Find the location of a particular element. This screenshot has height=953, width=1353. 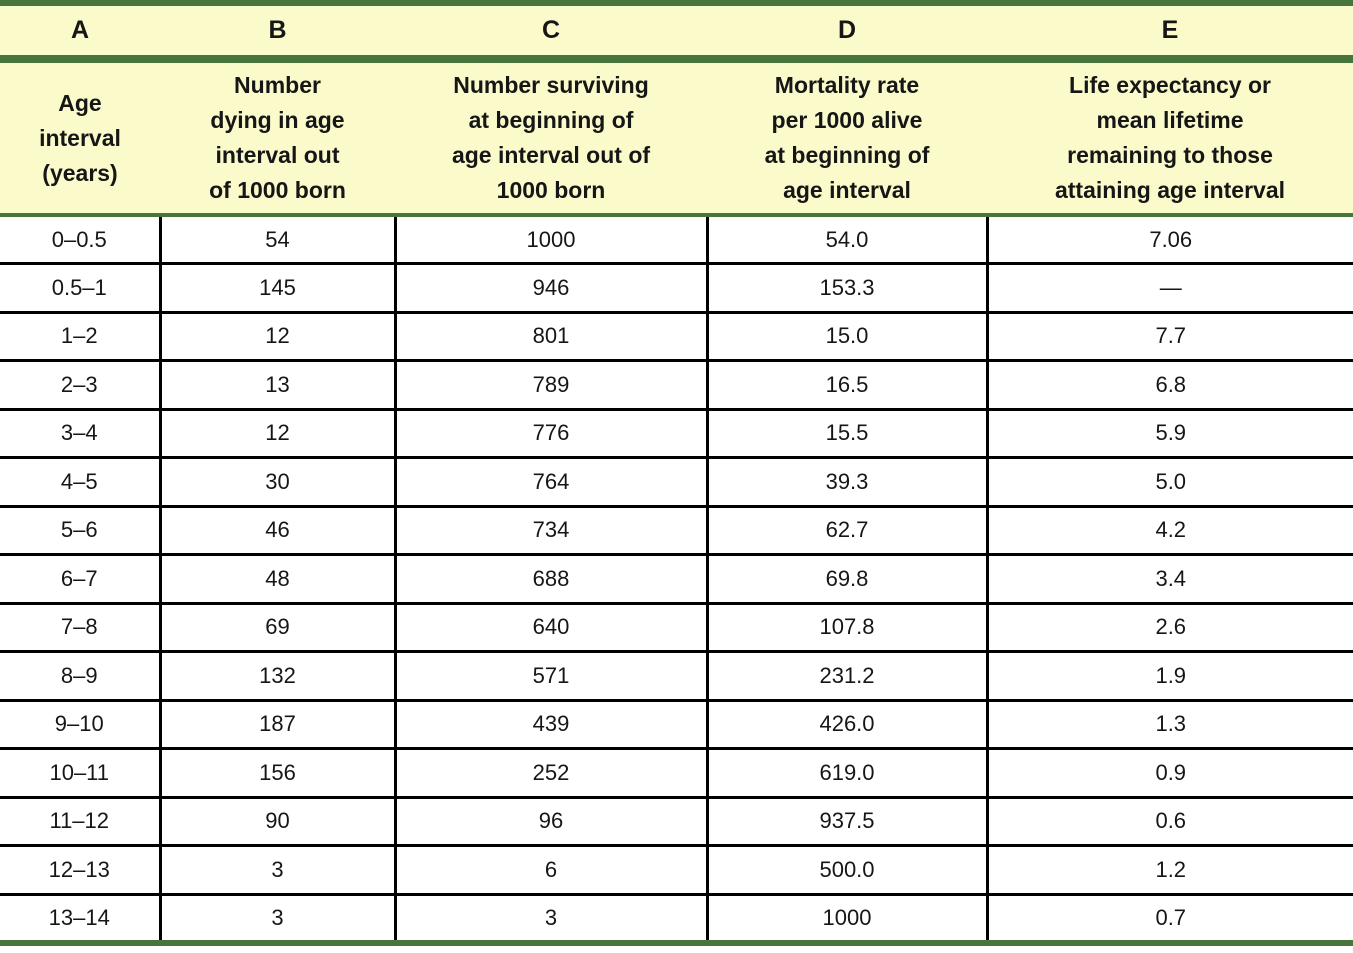

cell-mortality-rate: 54.0 is located at coordinates (847, 240).